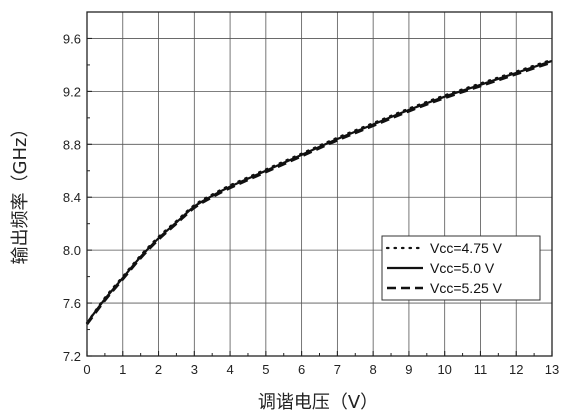  Describe the element at coordinates (516, 369) in the screenshot. I see `x-tick-label: 12` at that location.